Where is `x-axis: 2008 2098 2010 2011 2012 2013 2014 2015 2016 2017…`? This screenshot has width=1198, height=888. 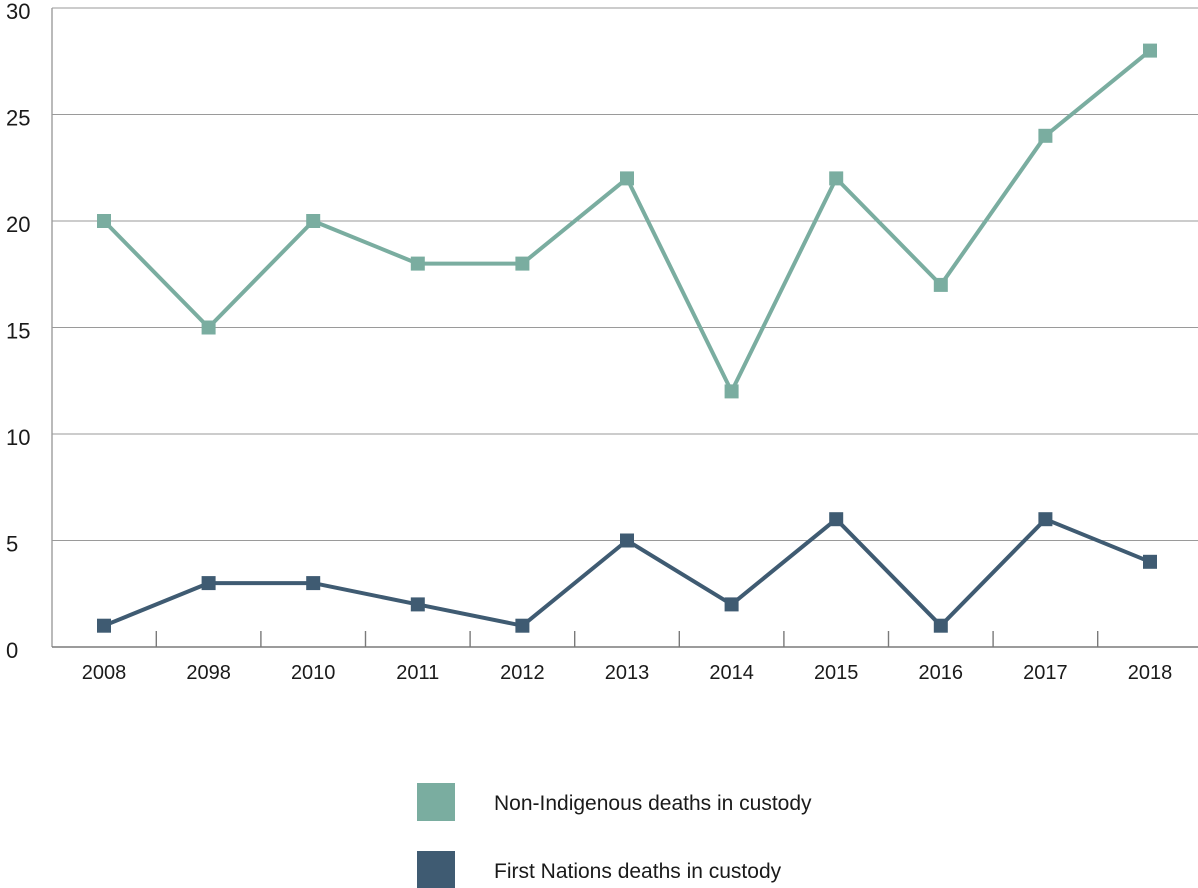
x-axis: 2008 2098 2010 2011 2012 2013 2014 2015 2016 2017… is located at coordinates (627, 657).